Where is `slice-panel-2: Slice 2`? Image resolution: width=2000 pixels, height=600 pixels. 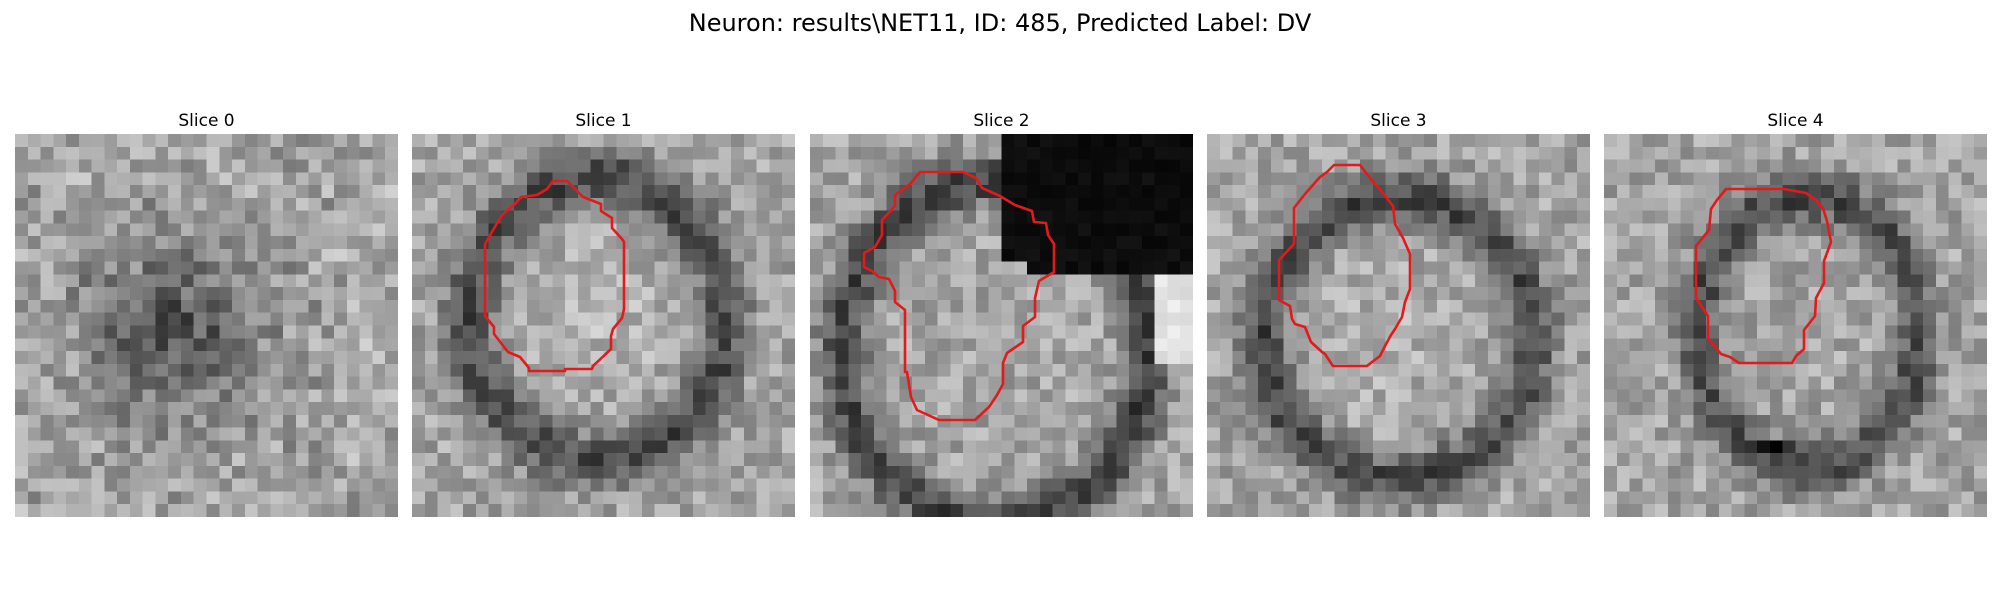
slice-panel-2: Slice 2 is located at coordinates (1001, 312).